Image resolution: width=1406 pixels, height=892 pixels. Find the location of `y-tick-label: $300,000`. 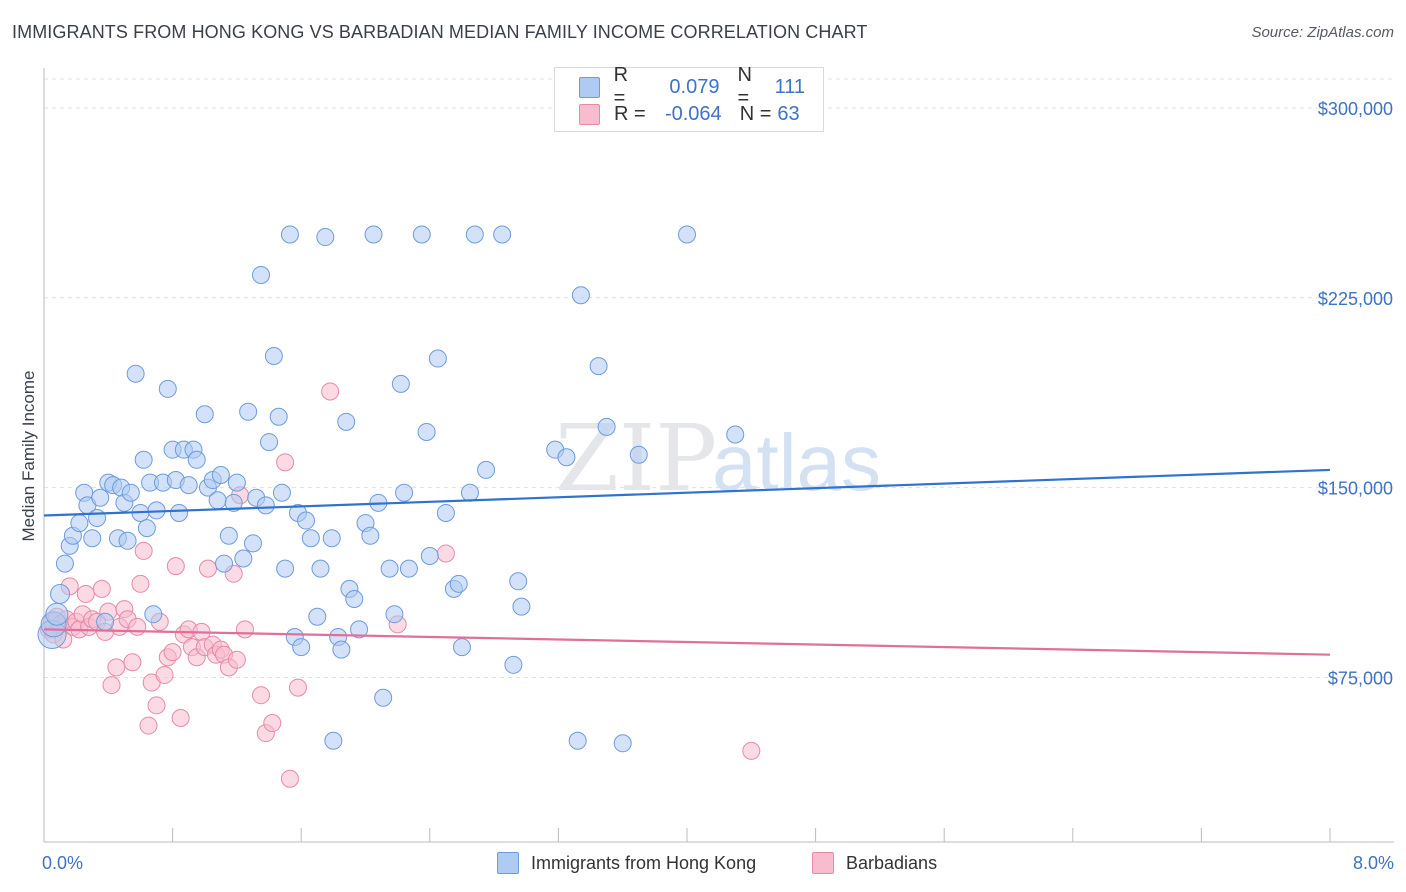

y-tick-label: $300,000 is located at coordinates (1355, 109).